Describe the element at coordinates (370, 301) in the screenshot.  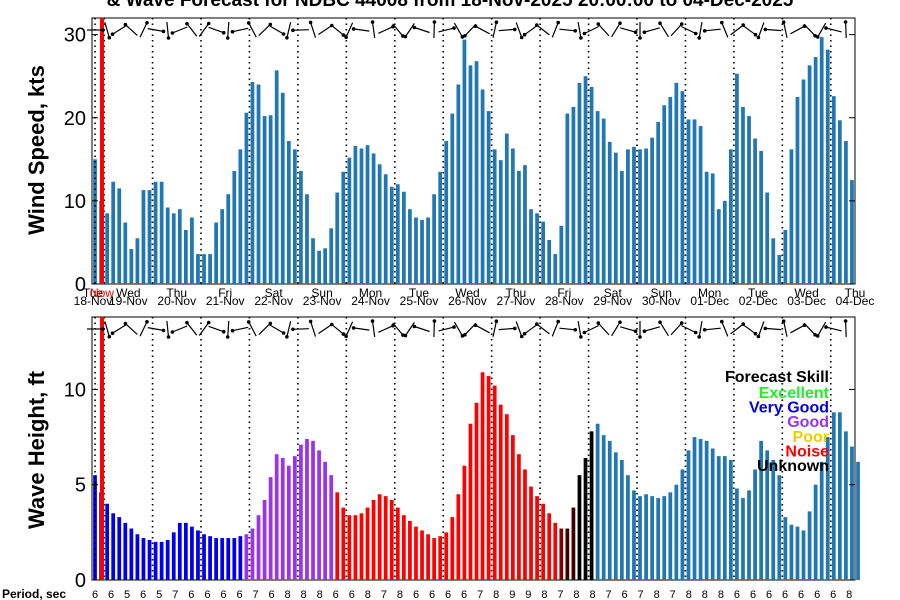
I see `date-label: 24-Nov` at that location.